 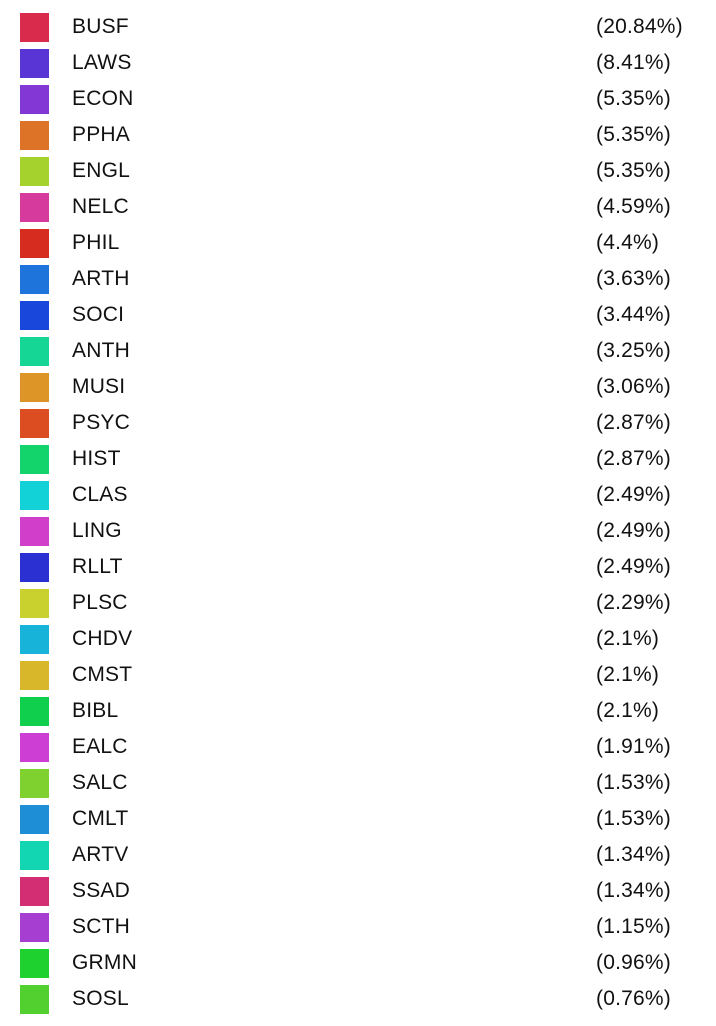 I want to click on legend-label: HIST, so click(x=96, y=458).